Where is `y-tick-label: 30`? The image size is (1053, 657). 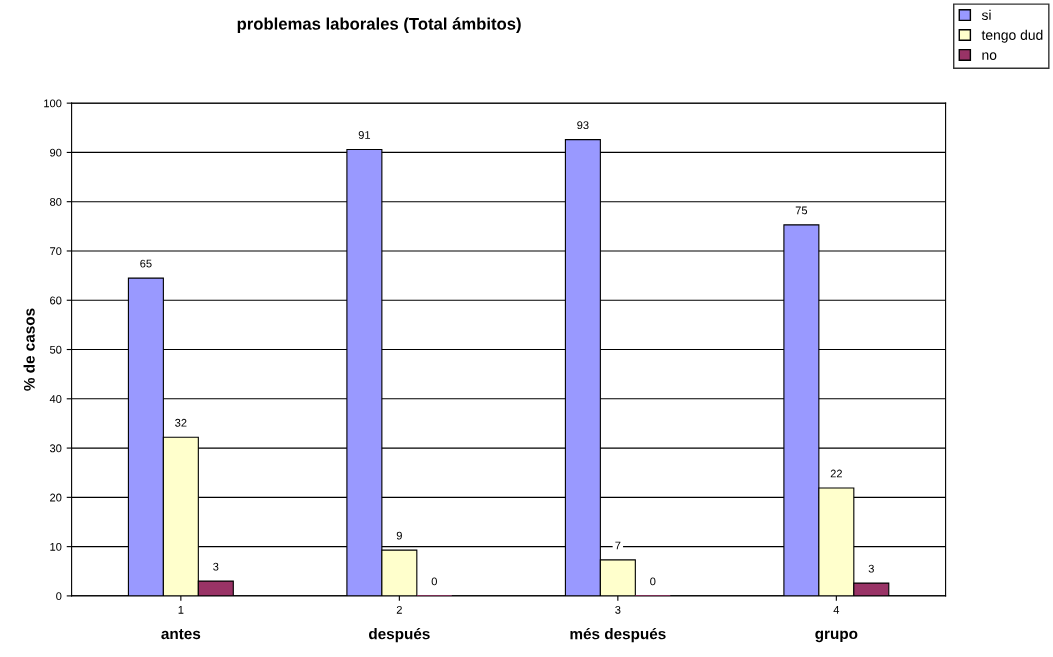 y-tick-label: 30 is located at coordinates (55, 448).